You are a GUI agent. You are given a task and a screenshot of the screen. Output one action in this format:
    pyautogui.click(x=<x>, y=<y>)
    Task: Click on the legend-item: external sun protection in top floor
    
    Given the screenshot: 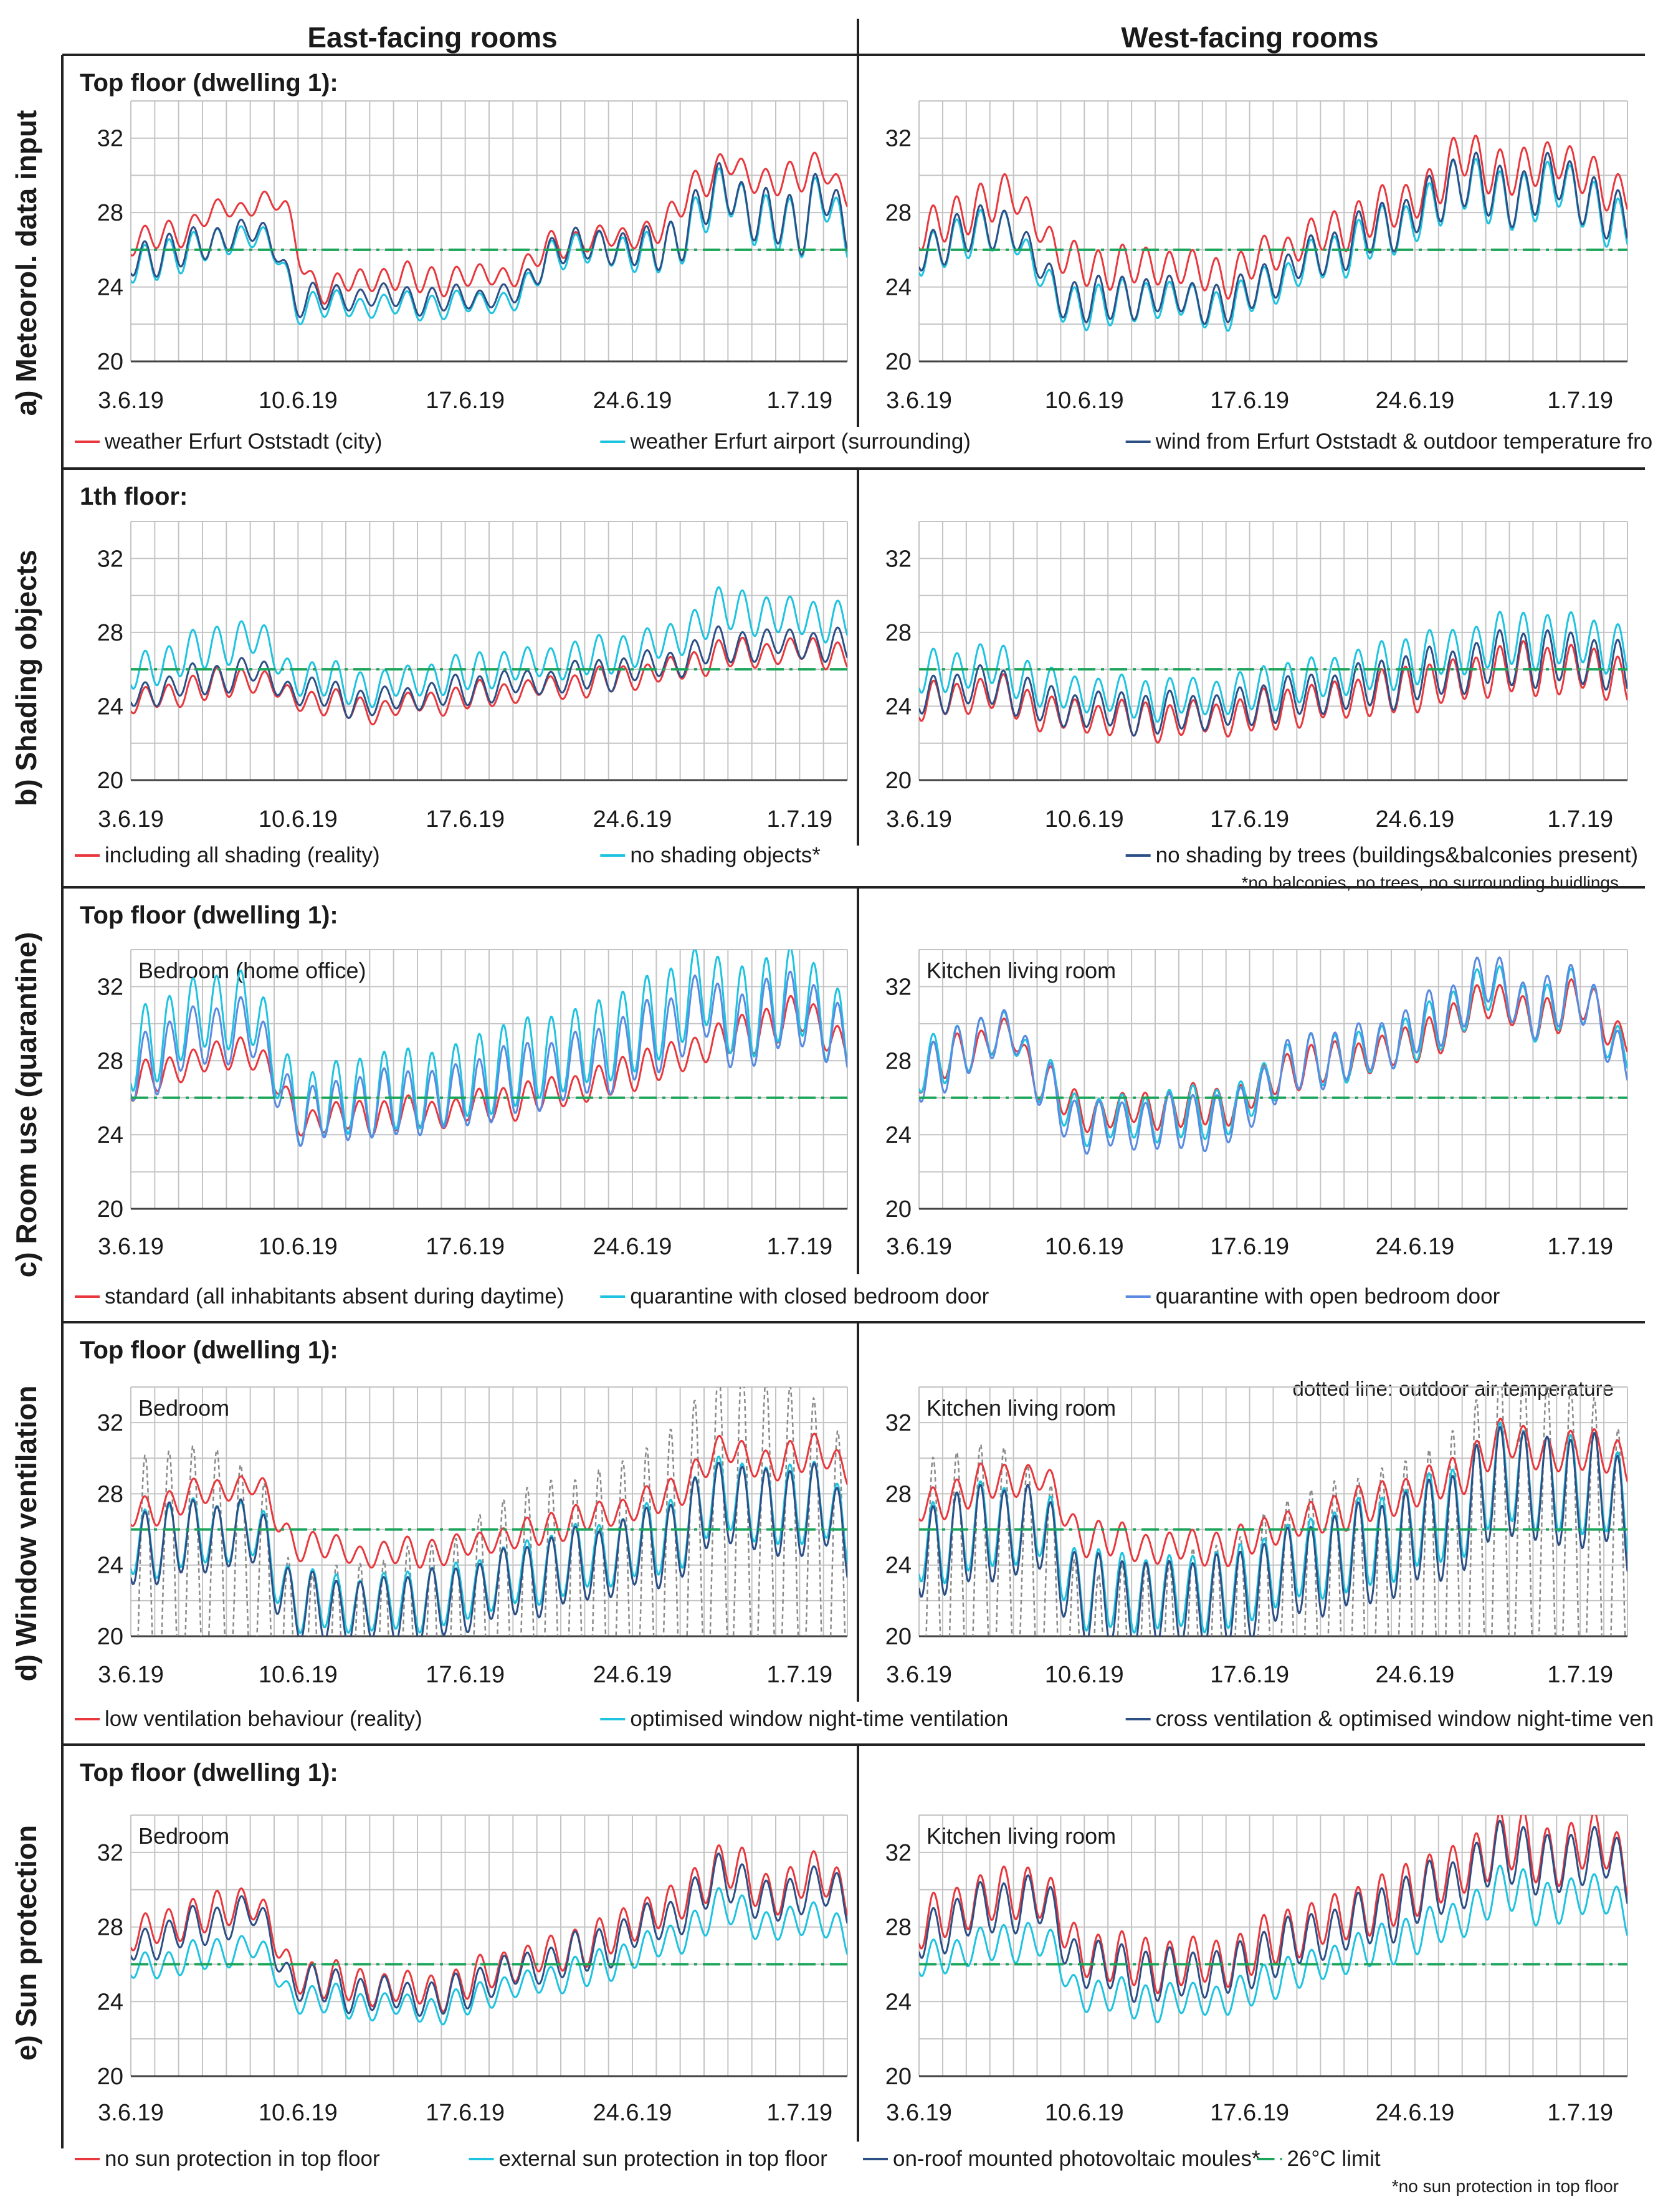 What is the action you would take?
    pyautogui.click(x=649, y=2159)
    